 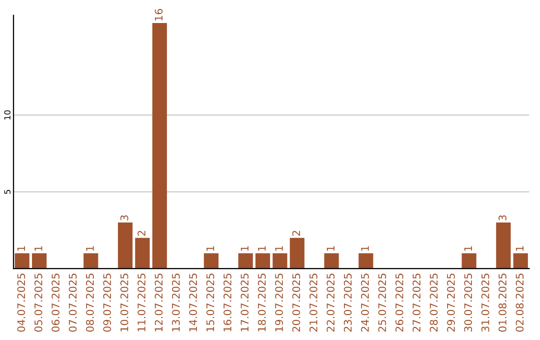 What do you see at coordinates (382, 303) in the screenshot?
I see `x-tick-label: 25.07.2025` at bounding box center [382, 303].